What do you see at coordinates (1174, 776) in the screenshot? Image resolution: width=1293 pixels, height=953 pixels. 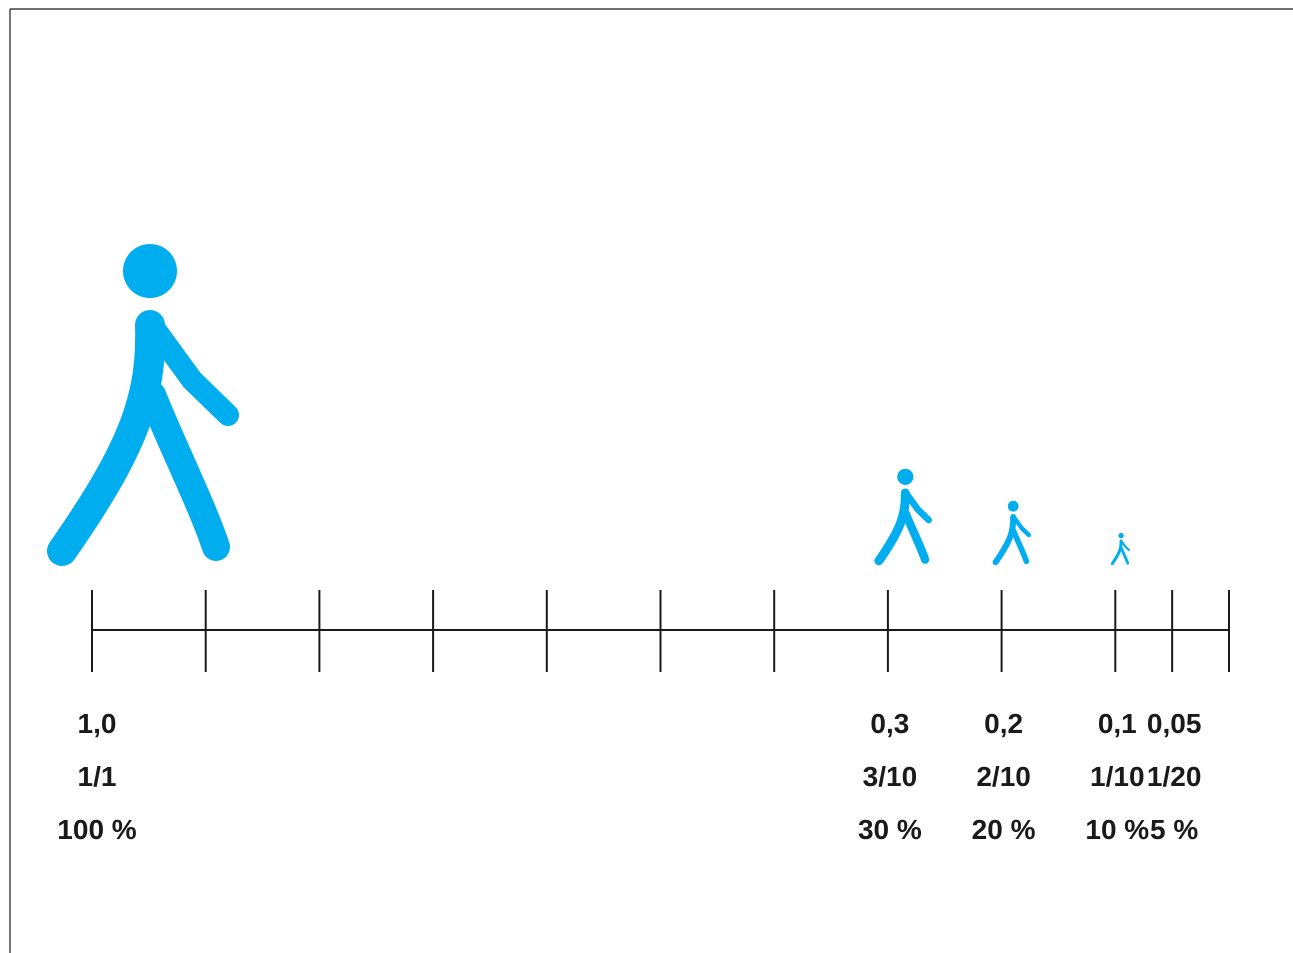 I see `marker-fraction-label: 1/20` at bounding box center [1174, 776].